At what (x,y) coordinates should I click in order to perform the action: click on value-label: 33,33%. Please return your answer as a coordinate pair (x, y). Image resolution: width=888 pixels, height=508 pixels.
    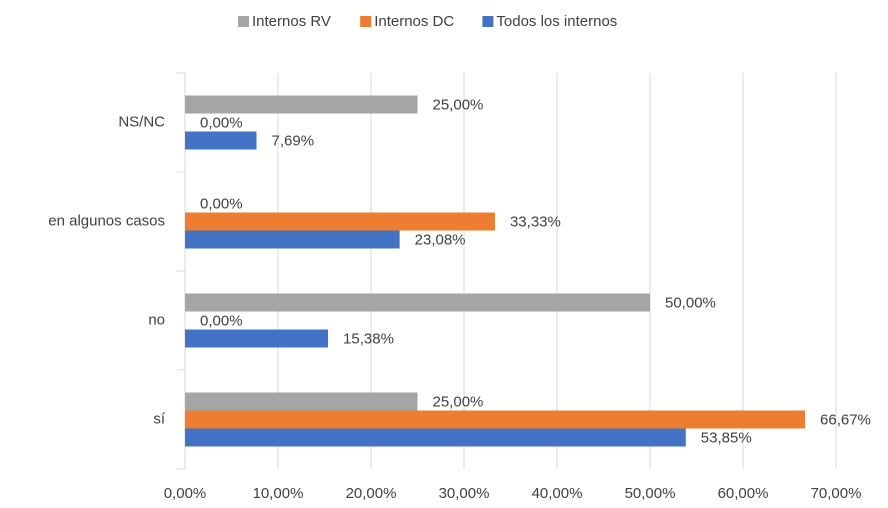
    Looking at the image, I should click on (535, 221).